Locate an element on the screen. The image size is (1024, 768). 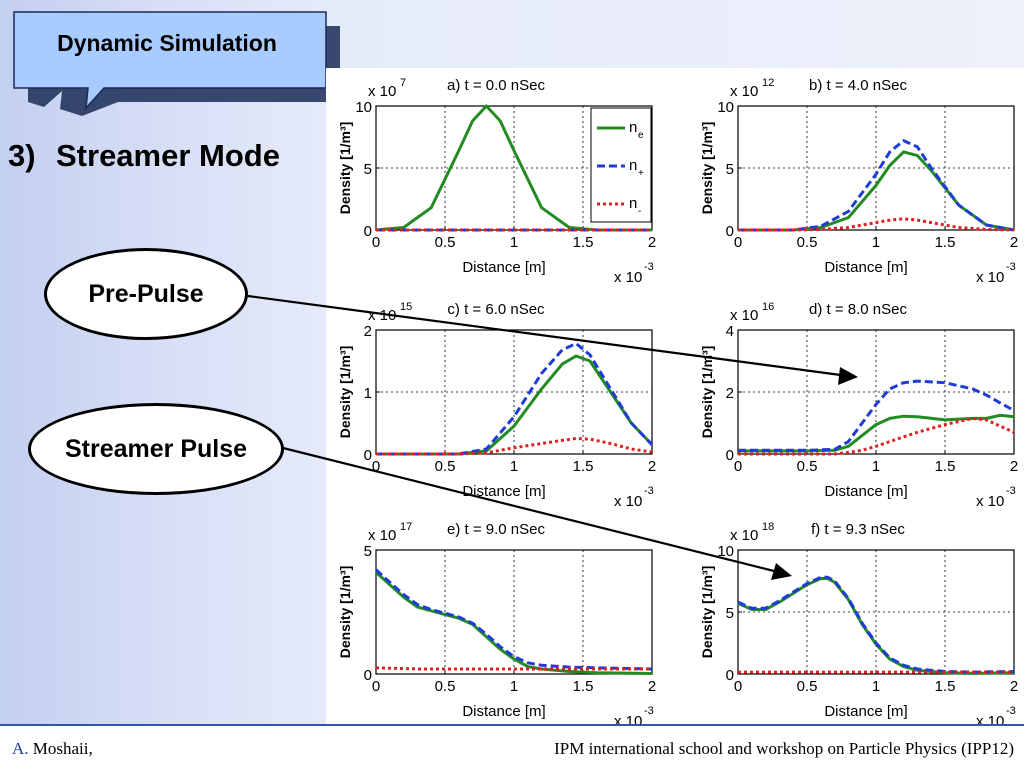
y-tick-label: 1 is located at coordinates (368, 393).